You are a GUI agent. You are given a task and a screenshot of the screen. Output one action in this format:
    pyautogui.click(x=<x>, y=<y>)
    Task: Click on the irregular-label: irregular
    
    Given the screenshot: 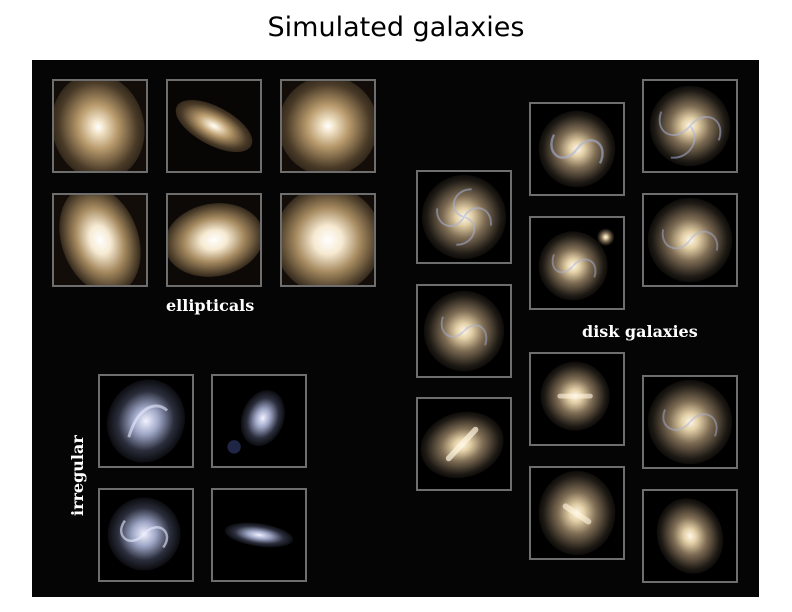 What is the action you would take?
    pyautogui.click(x=77, y=475)
    